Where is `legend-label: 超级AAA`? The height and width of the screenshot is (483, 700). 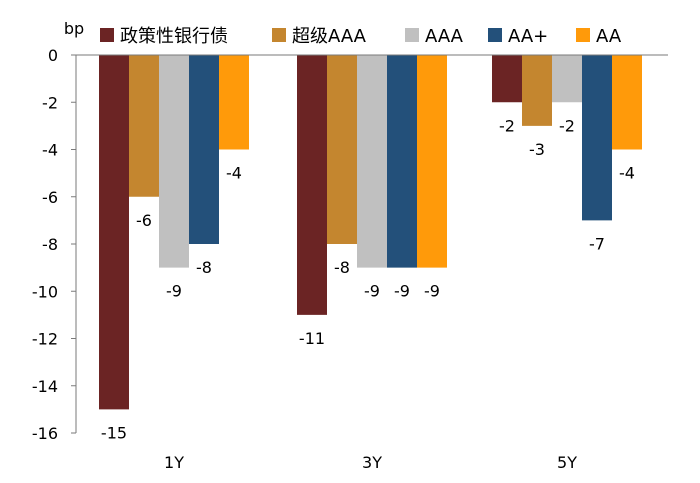 legend-label: 超级AAA is located at coordinates (329, 36).